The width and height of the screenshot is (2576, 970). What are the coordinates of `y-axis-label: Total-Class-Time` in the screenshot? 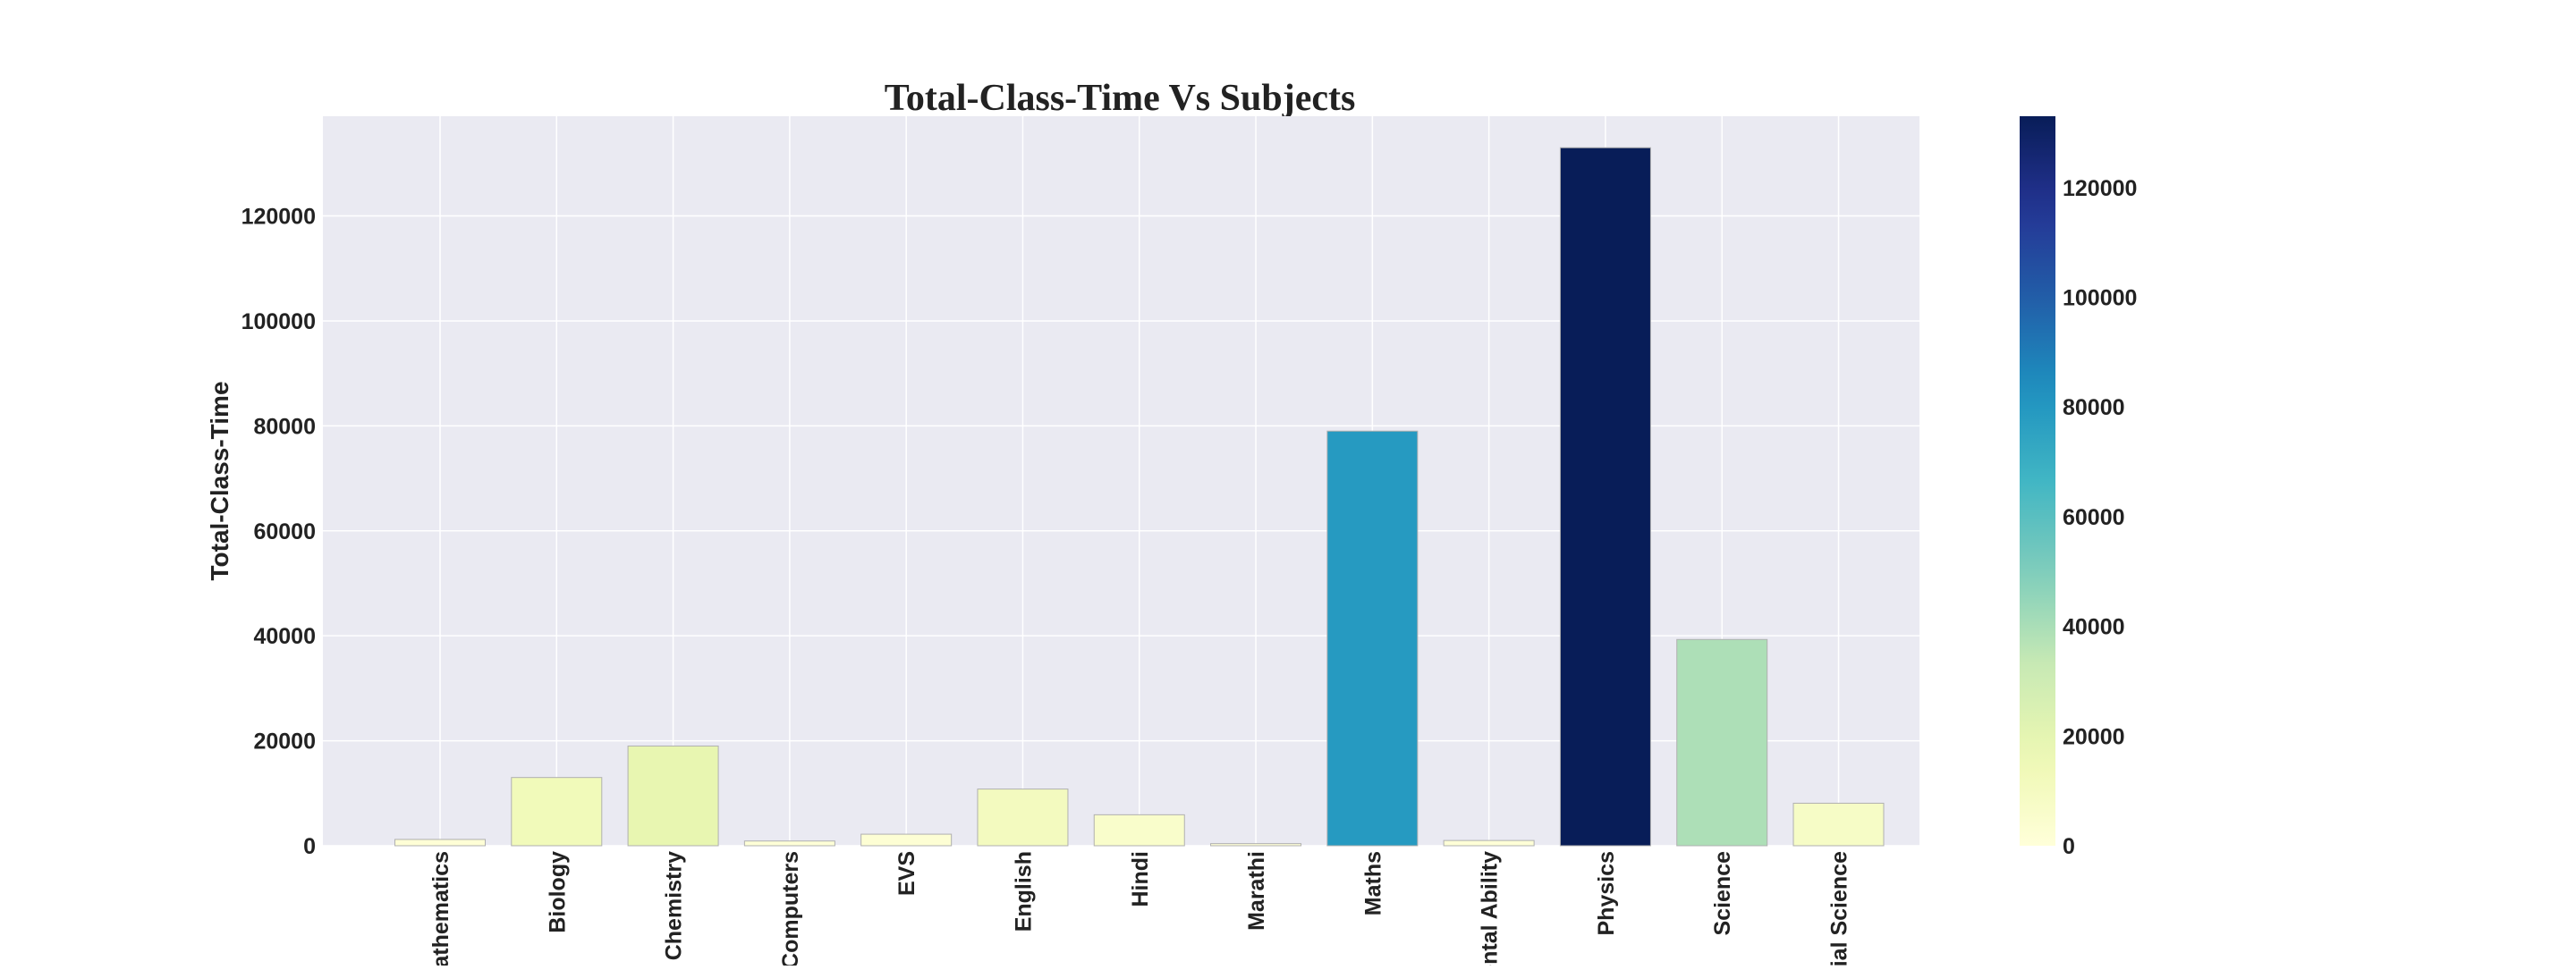 It's located at (219, 480).